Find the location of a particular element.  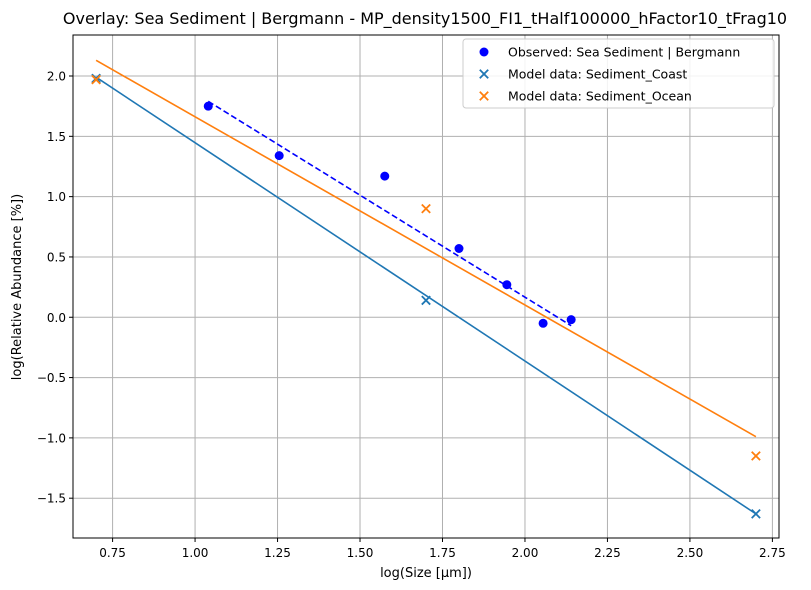

y-tick-label: 0.0 is located at coordinates (56, 318).